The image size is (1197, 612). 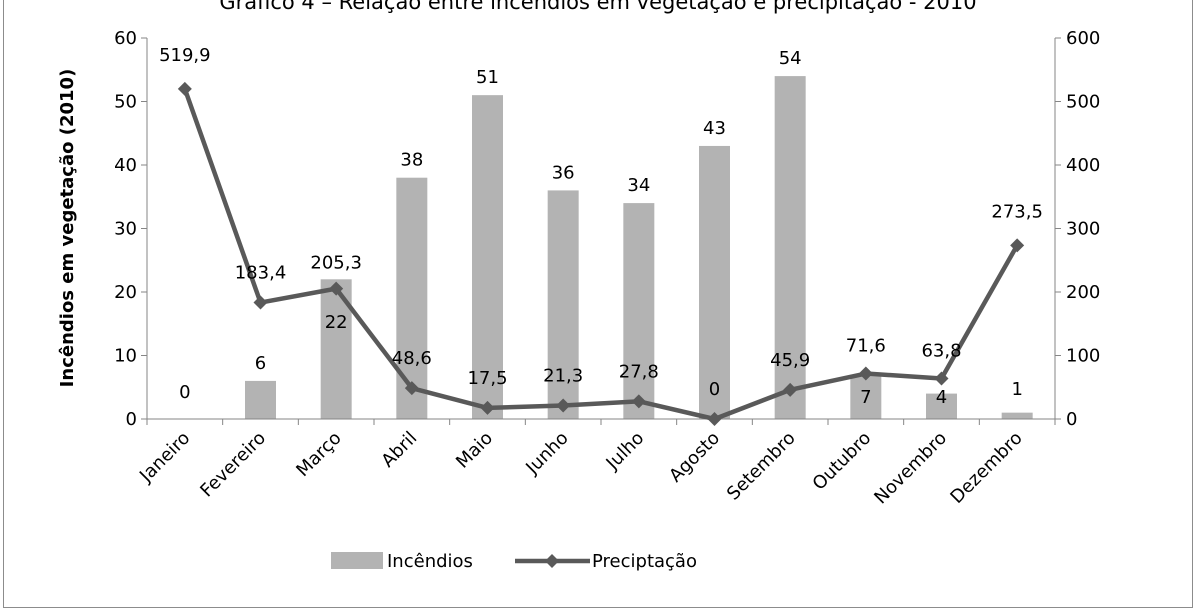 What do you see at coordinates (790, 58) in the screenshot?
I see `bar-data-label: 54` at bounding box center [790, 58].